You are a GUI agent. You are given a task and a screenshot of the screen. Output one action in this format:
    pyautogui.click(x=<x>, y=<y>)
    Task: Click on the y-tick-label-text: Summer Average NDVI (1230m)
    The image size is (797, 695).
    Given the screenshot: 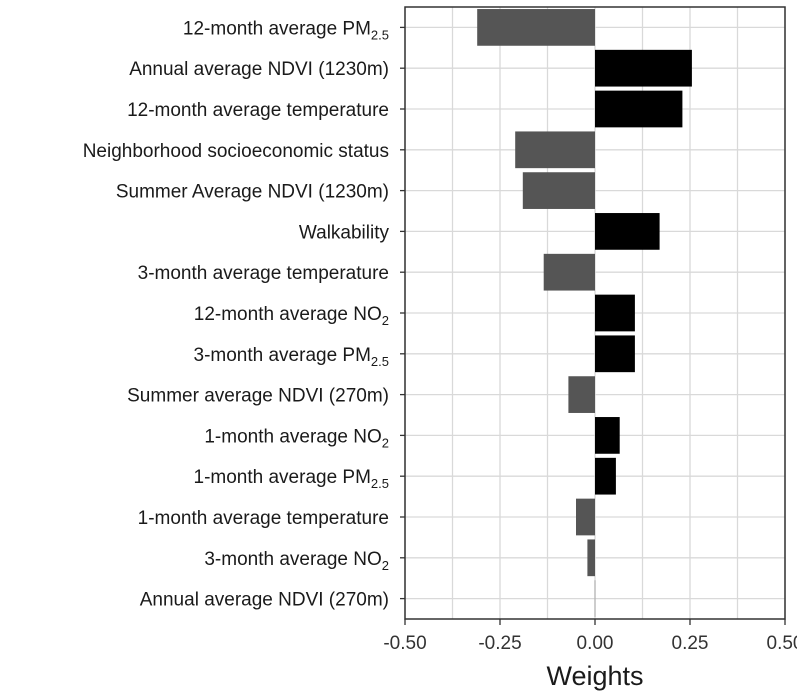 What is the action you would take?
    pyautogui.click(x=252, y=192)
    